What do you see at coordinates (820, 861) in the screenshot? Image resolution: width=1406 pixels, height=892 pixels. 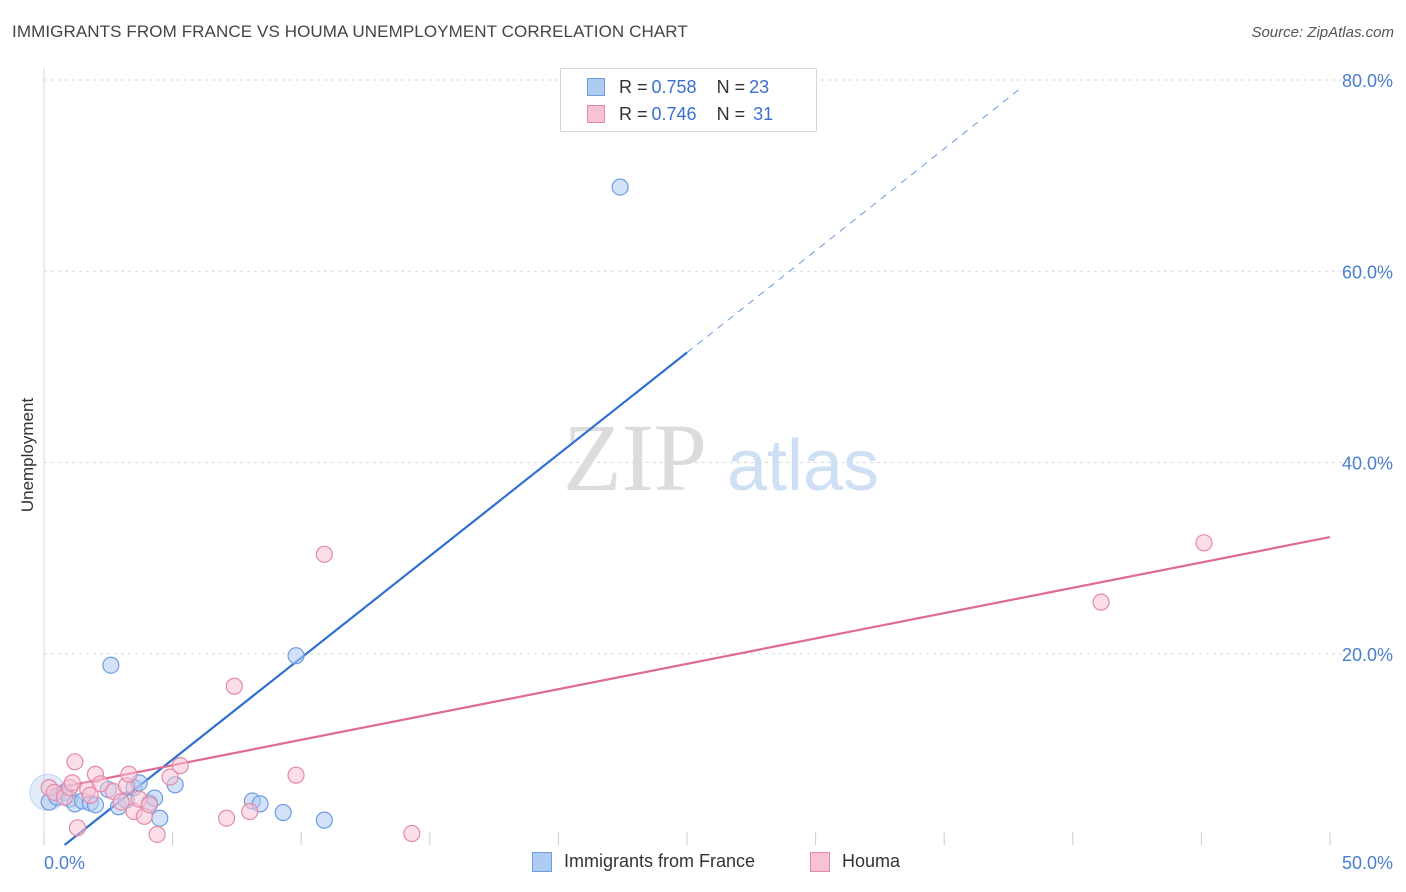 I see `series-swatch-pink` at bounding box center [820, 861].